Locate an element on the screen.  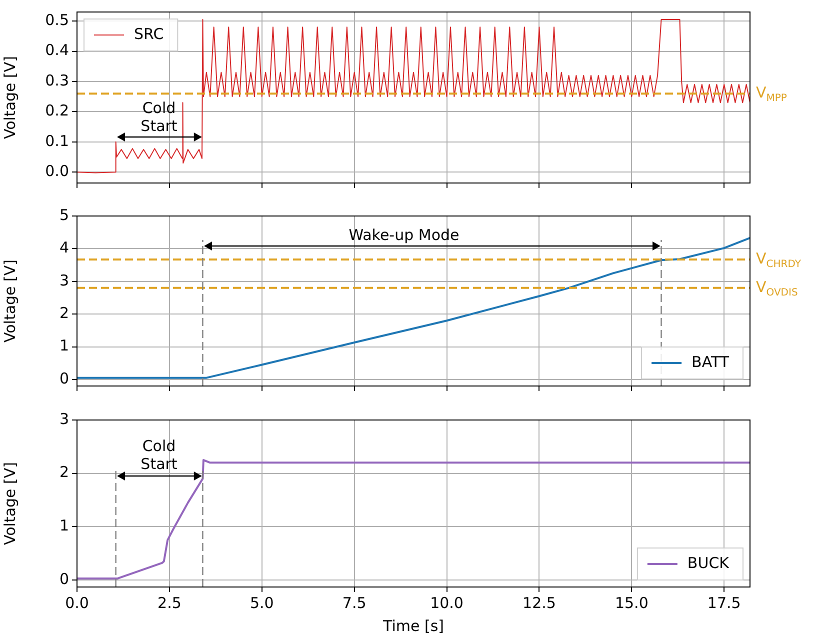
legend-label: SRC is located at coordinates (149, 33).